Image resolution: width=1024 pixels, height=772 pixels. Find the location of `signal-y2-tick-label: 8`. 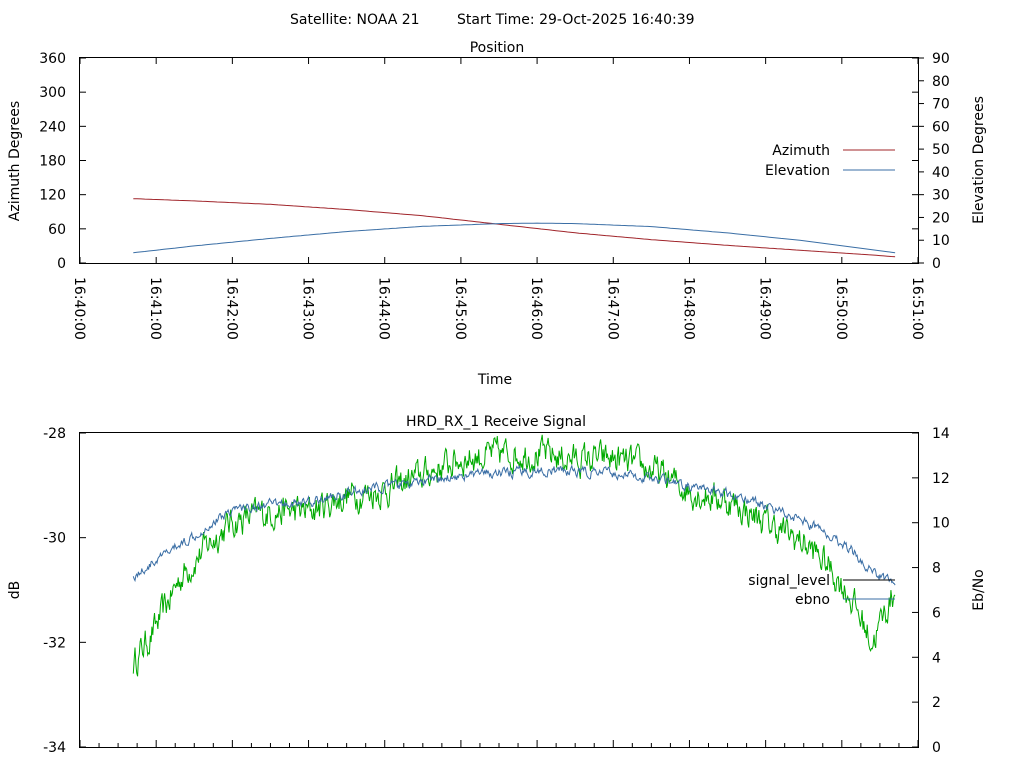

signal-y2-tick-label: 8 is located at coordinates (936, 569).